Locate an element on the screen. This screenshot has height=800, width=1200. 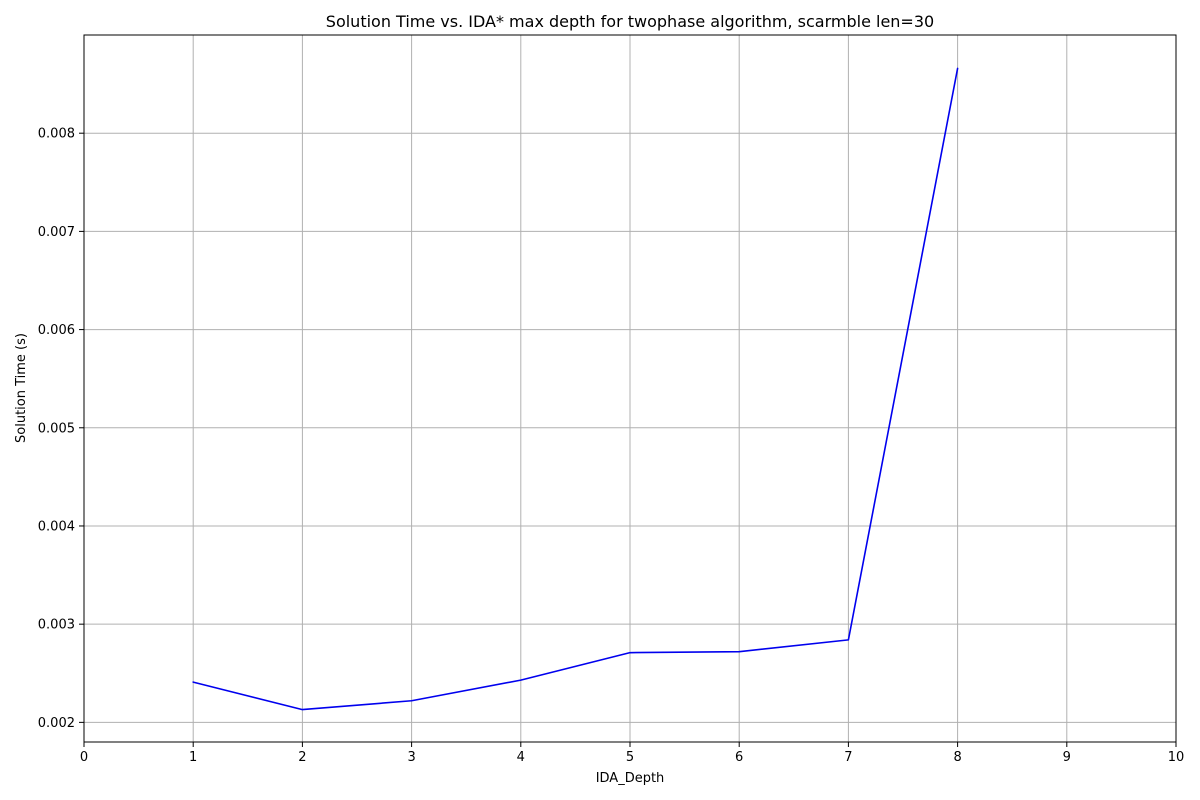
y-tick-label: 0.005 is located at coordinates (56, 428).